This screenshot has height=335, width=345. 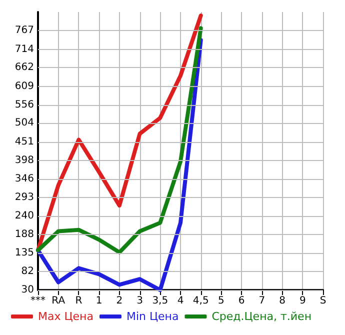 I want to click on y-tick-label: 662, so click(x=24, y=68).